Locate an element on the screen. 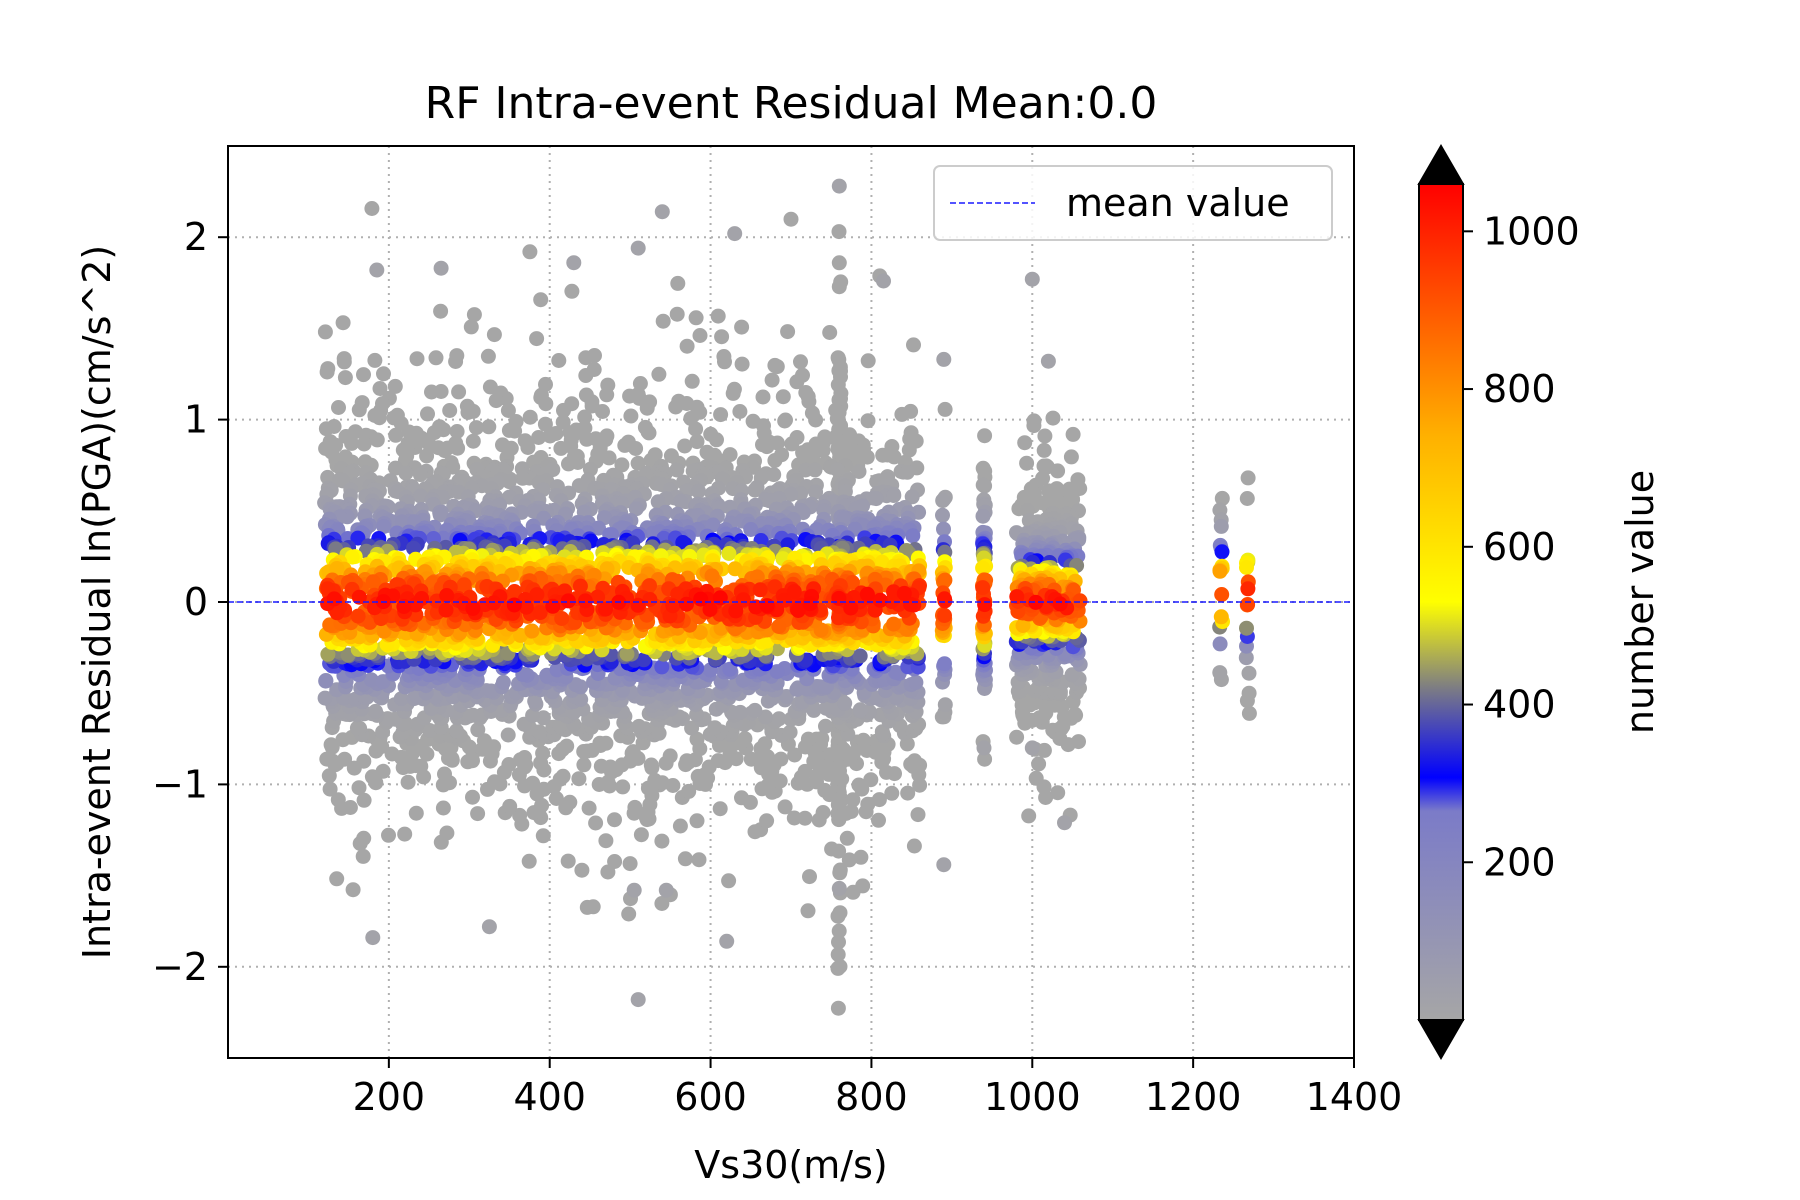  x-tick-label: 1400 is located at coordinates (1354, 1097).